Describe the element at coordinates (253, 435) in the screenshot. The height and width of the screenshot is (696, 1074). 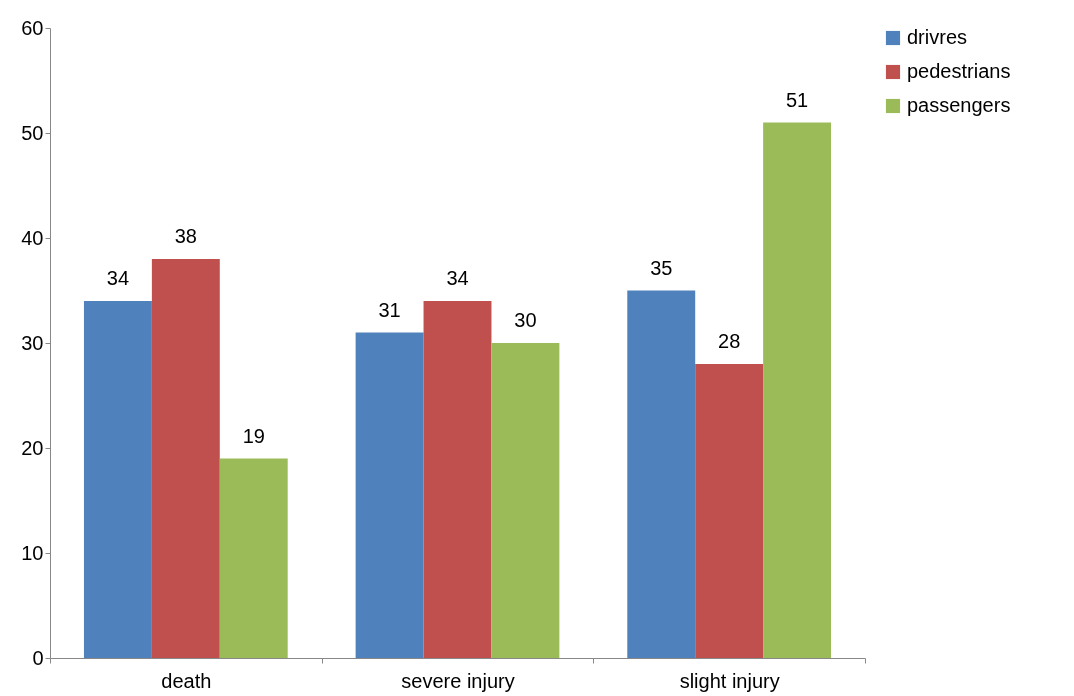
I see `data-label: 19` at that location.